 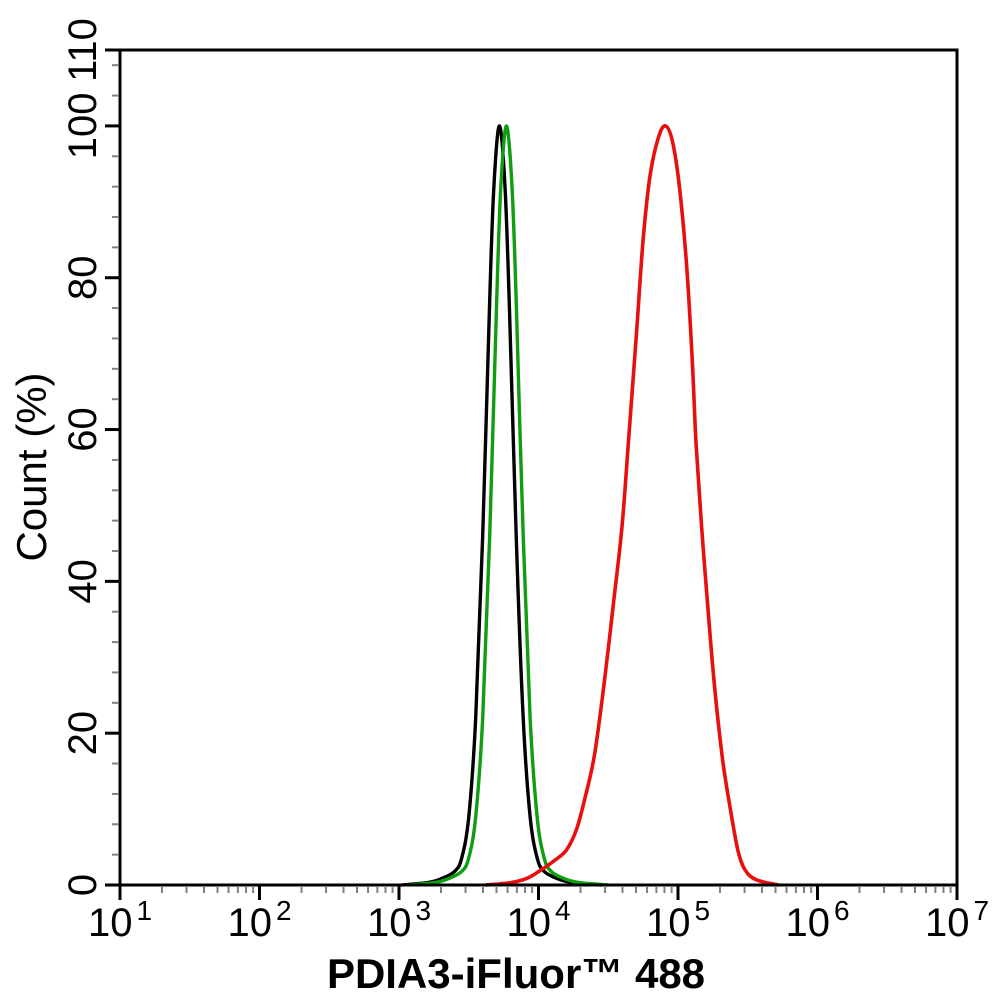 I want to click on x-tick-label: 10 3, so click(x=399, y=920).